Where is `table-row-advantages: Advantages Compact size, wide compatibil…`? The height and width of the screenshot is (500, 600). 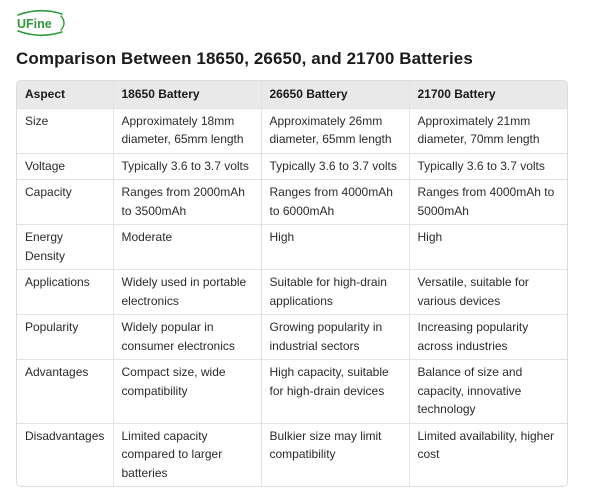
table-row-advantages: Advantages Compact size, wide compatibil… is located at coordinates (292, 391).